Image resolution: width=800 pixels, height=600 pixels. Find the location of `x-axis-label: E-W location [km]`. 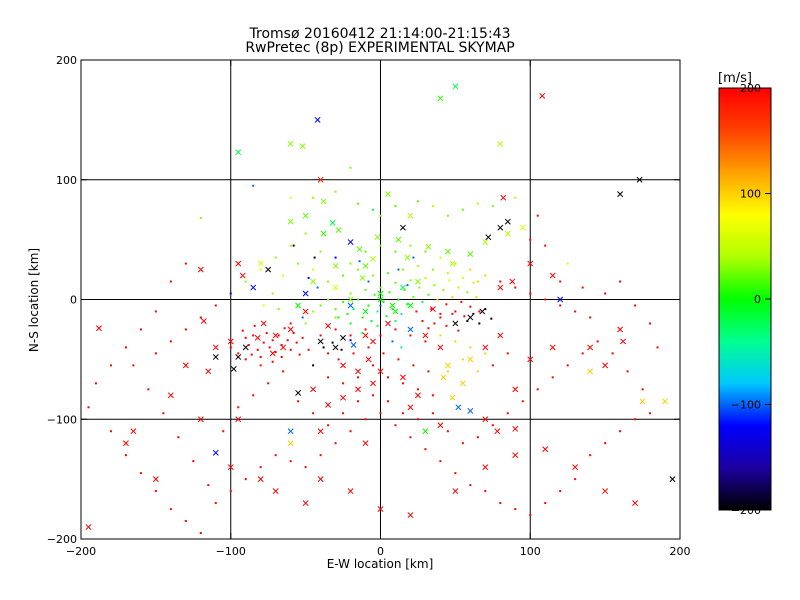

x-axis-label: E-W location [km] is located at coordinates (380, 564).